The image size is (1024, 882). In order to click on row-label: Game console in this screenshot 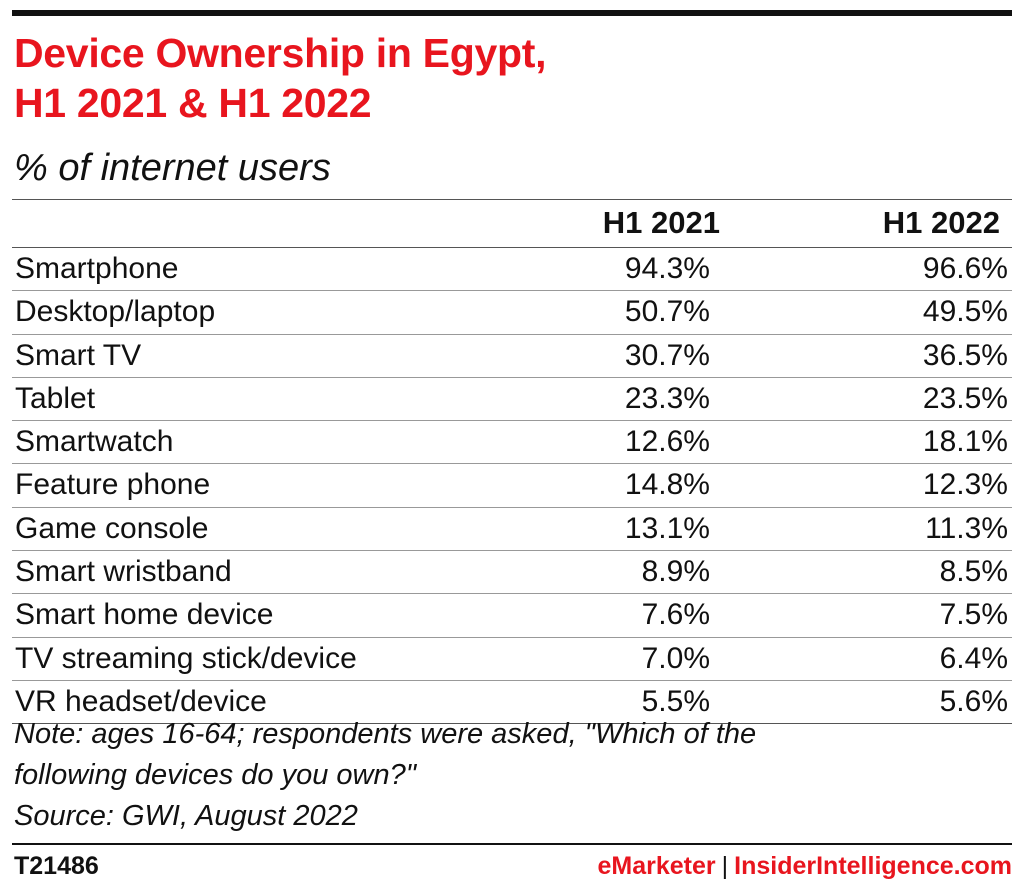, I will do `click(112, 528)`.